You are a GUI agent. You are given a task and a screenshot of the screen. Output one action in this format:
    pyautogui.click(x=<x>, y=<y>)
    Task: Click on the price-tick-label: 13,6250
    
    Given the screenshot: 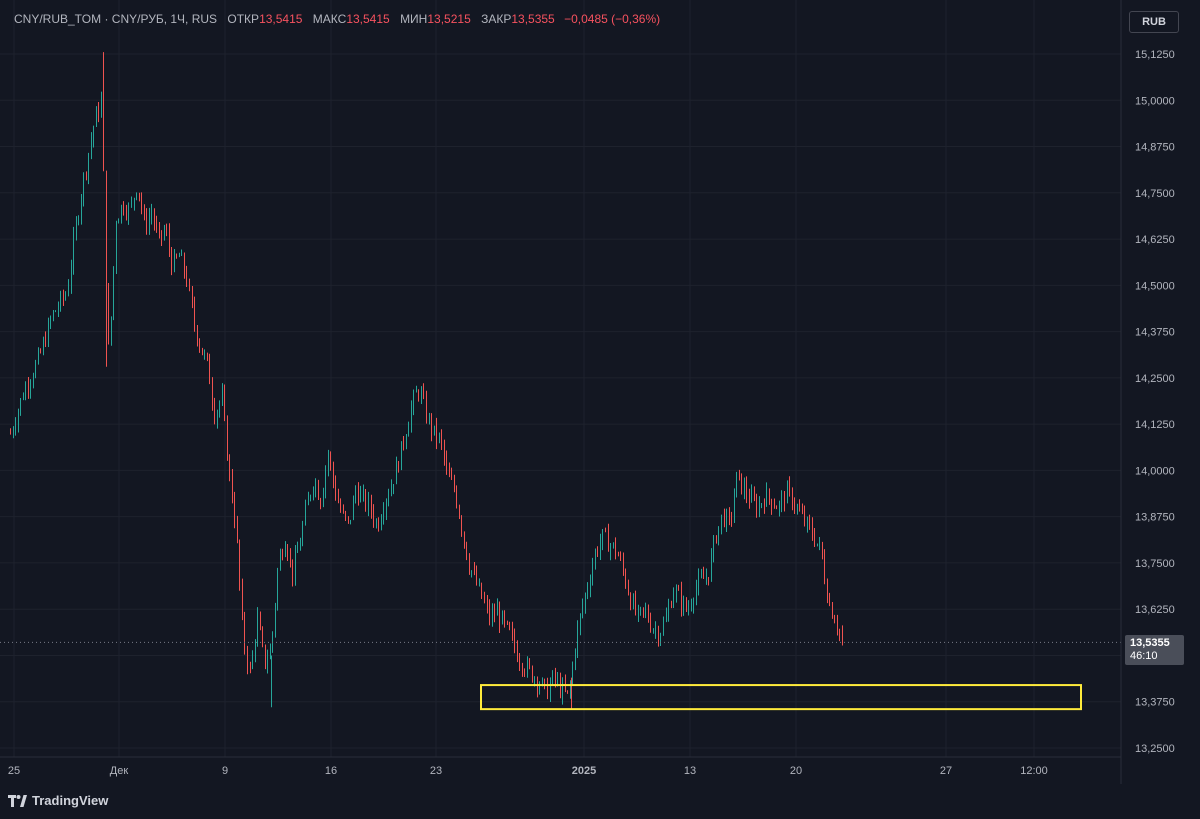 What is the action you would take?
    pyautogui.click(x=1155, y=610)
    